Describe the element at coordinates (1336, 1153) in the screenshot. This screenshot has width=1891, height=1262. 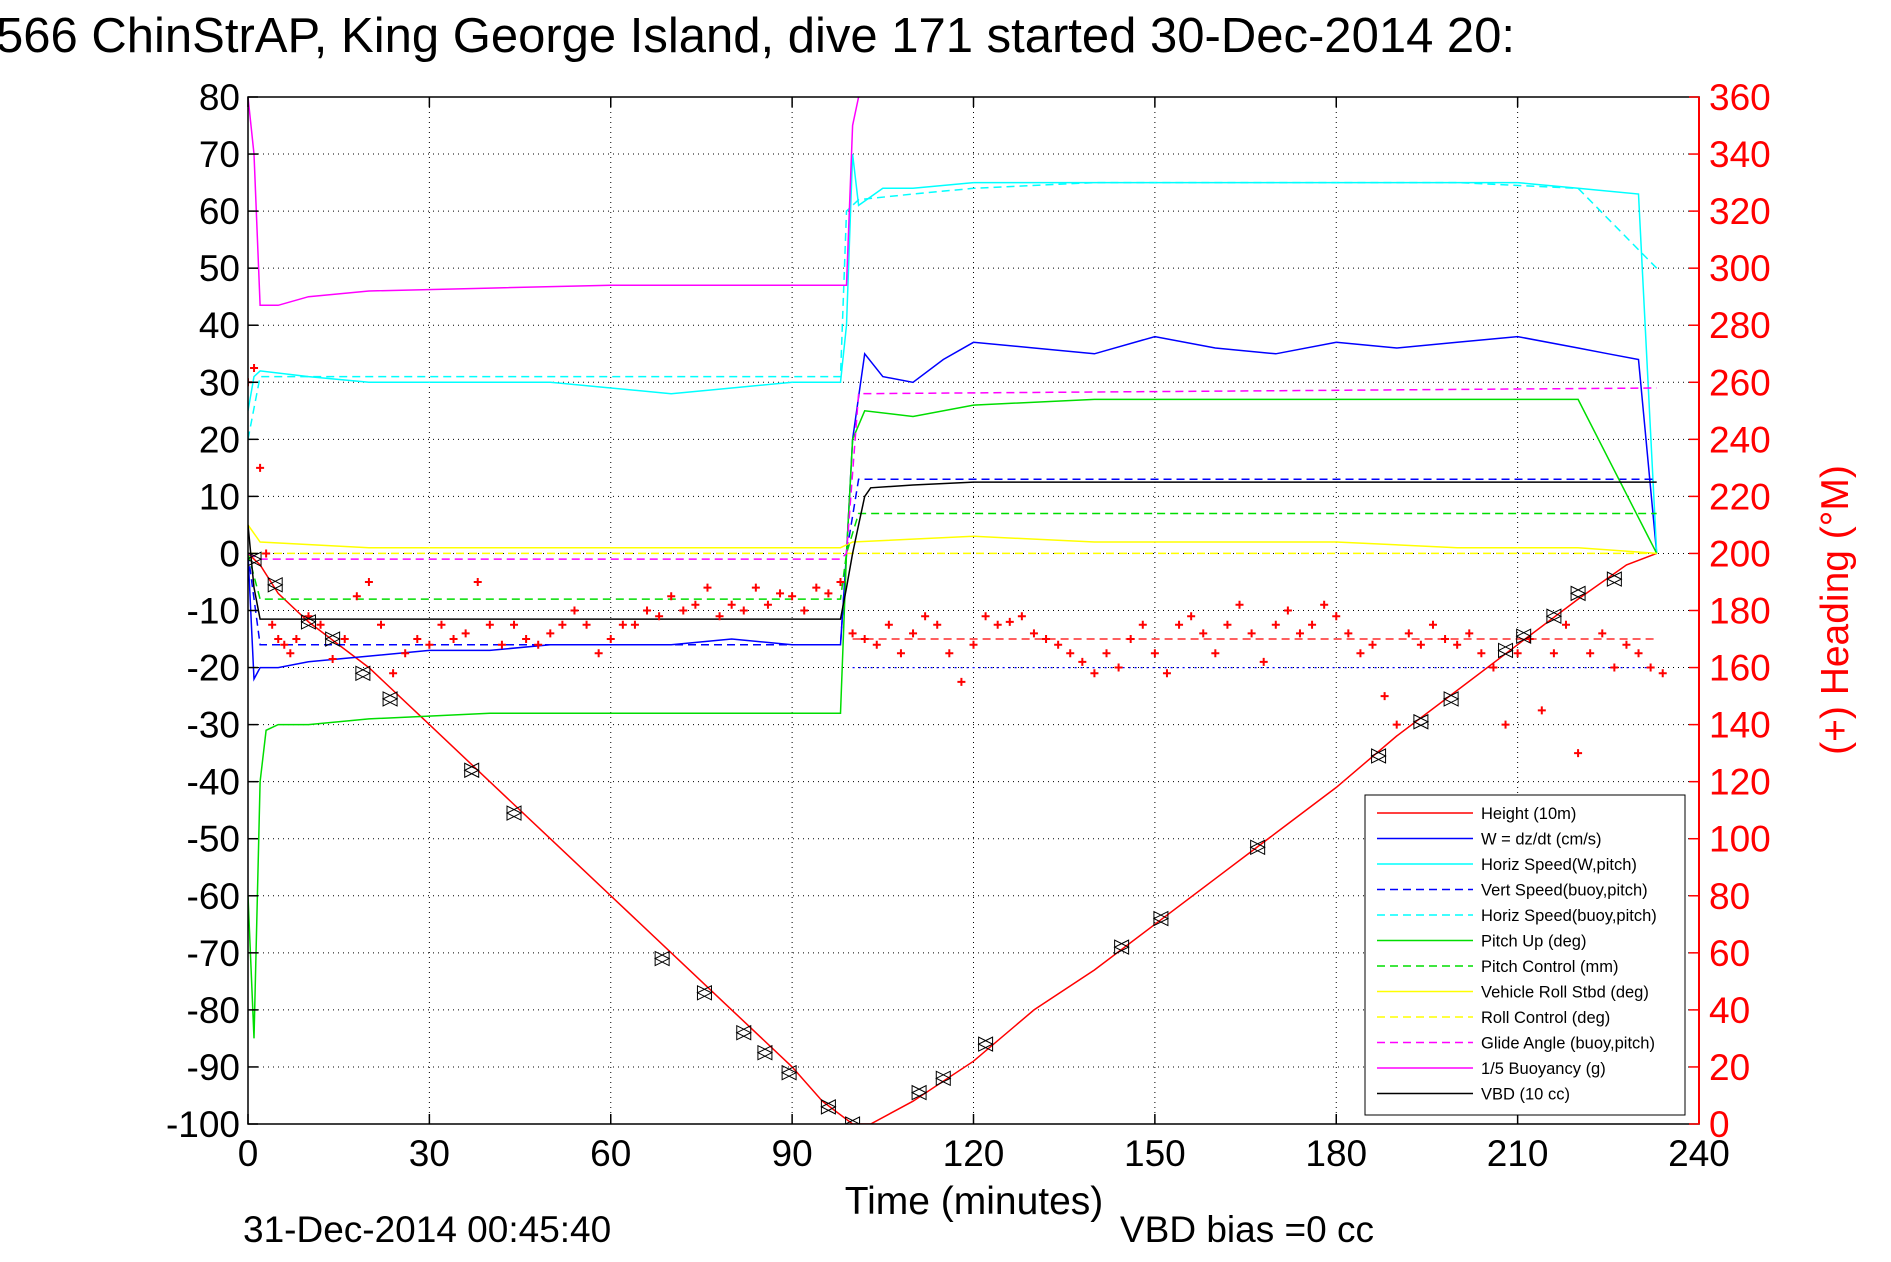
I see `x-tick-label: 180` at that location.